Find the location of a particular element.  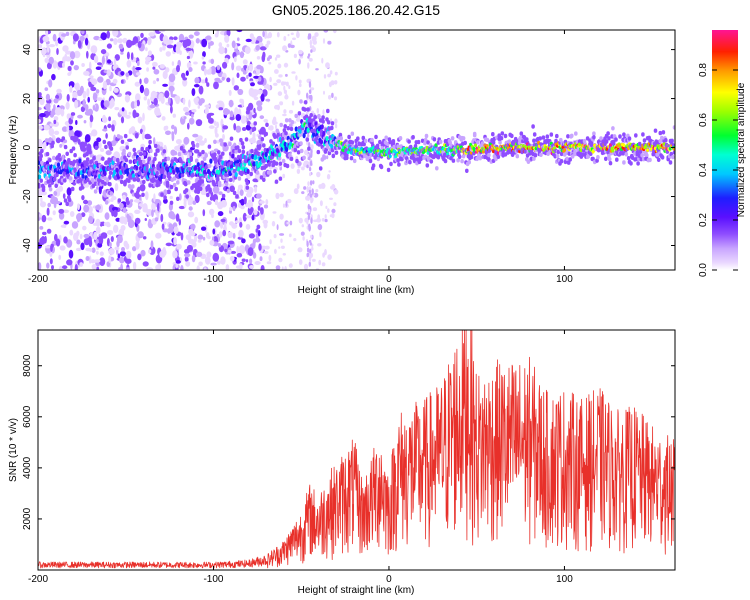

heatmap-cell-2058 is located at coordinates (121, 182).